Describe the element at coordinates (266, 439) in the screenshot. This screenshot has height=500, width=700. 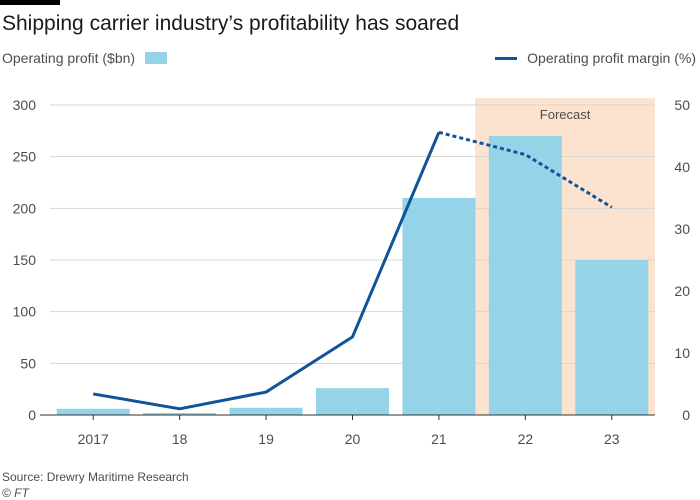
I see `x-tick-label: 19` at that location.